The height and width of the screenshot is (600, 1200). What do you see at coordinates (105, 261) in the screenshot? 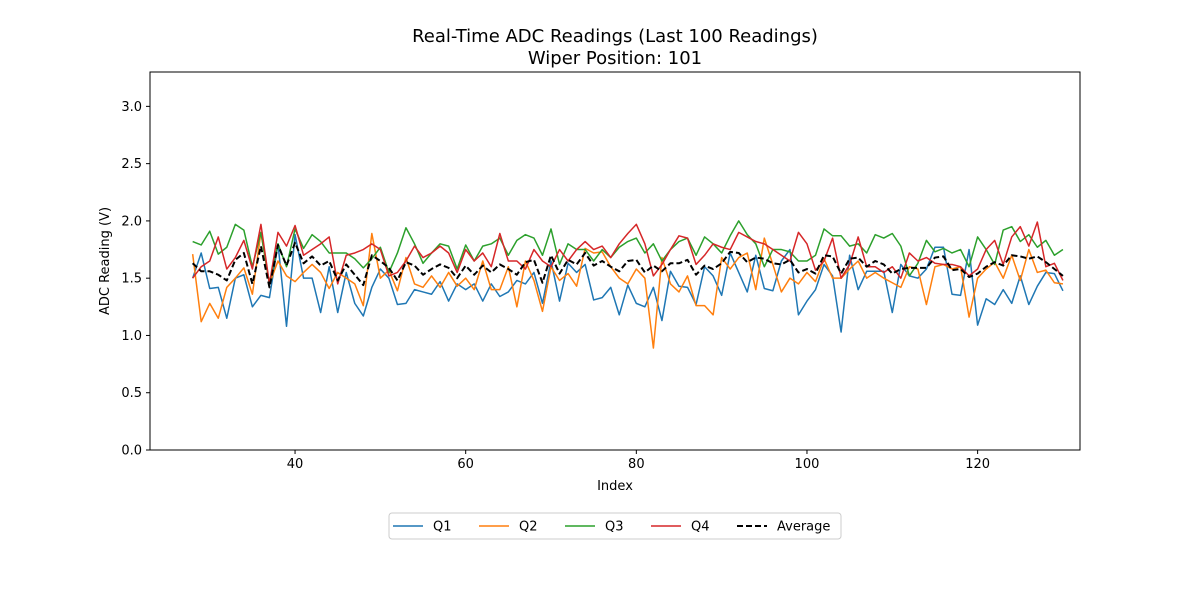
I see `y-axis-label: ADC Reading (V)` at bounding box center [105, 261].